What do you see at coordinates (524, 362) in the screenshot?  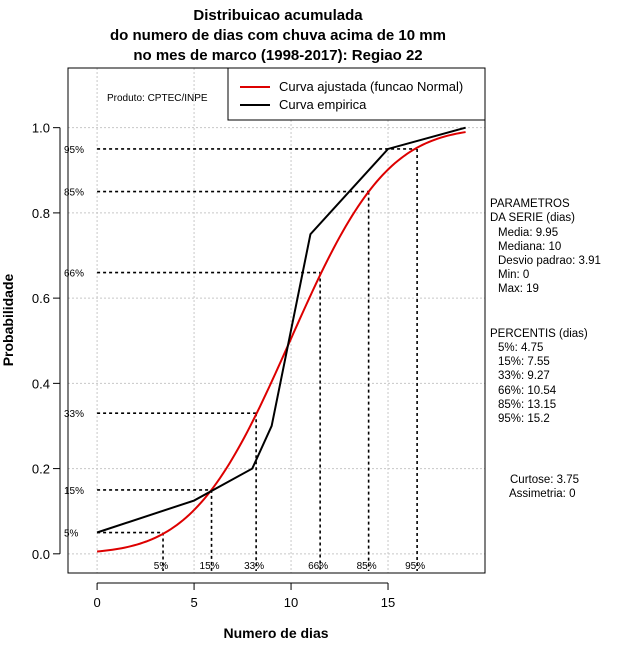 I see `percentis-line: 15%: 7.55` at bounding box center [524, 362].